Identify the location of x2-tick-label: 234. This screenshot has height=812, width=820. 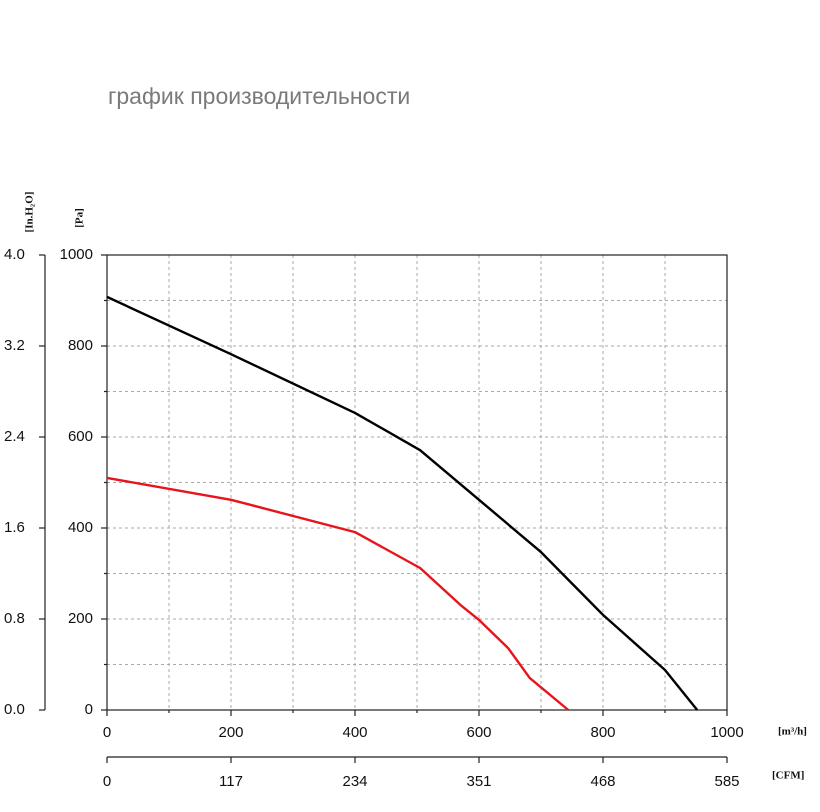
(354, 781).